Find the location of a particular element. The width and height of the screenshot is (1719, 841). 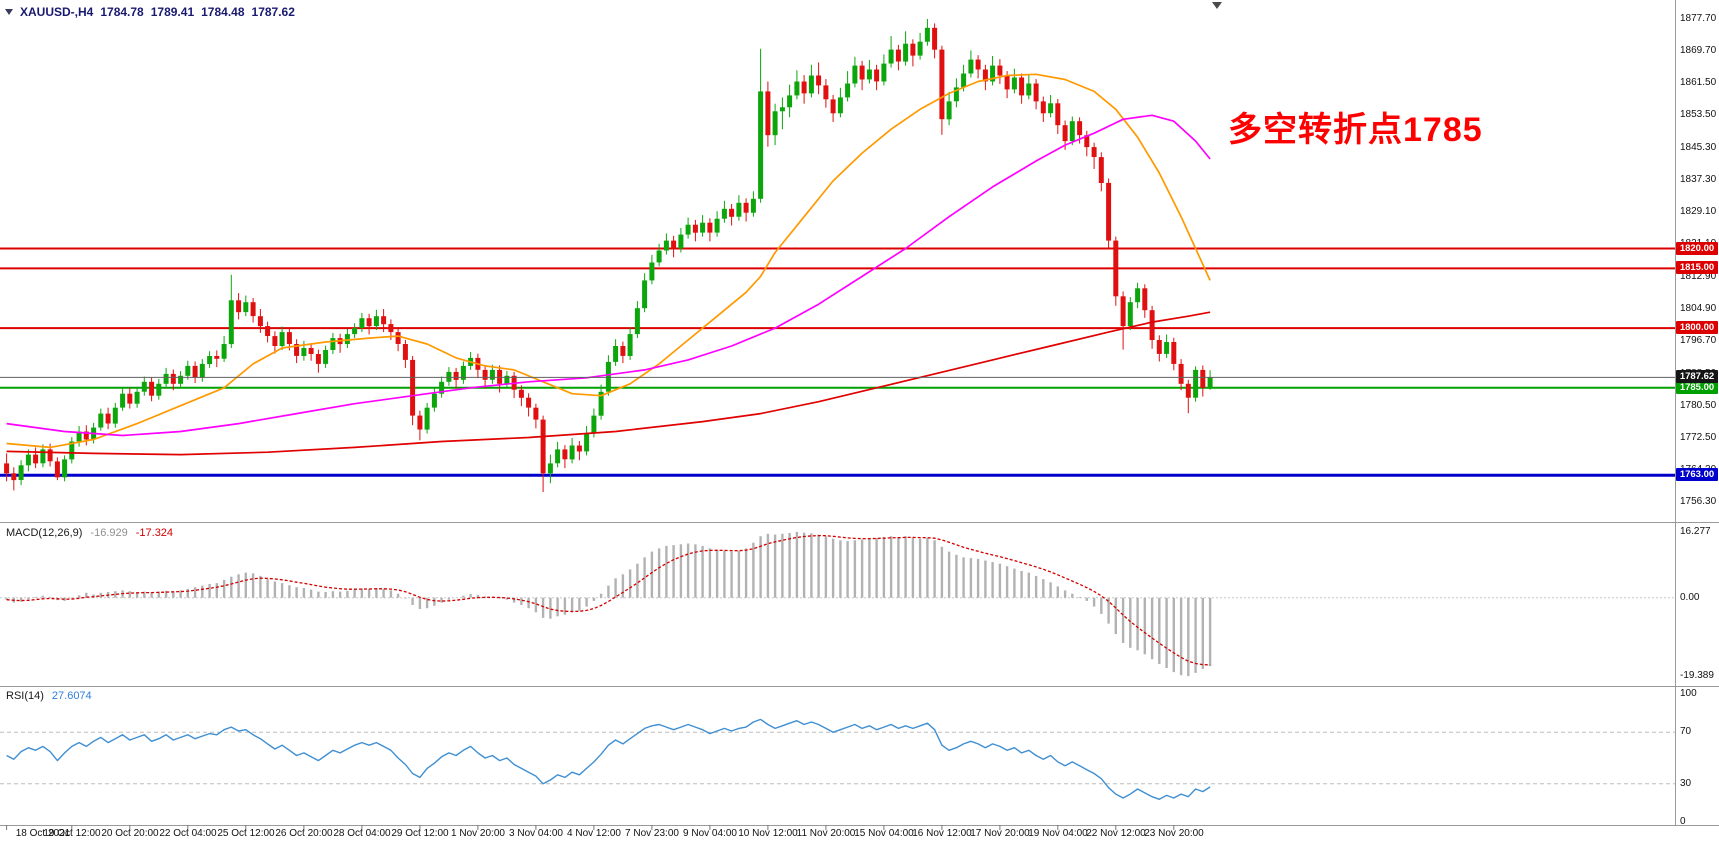

macd-scale-min: -19.389 is located at coordinates (1697, 675).